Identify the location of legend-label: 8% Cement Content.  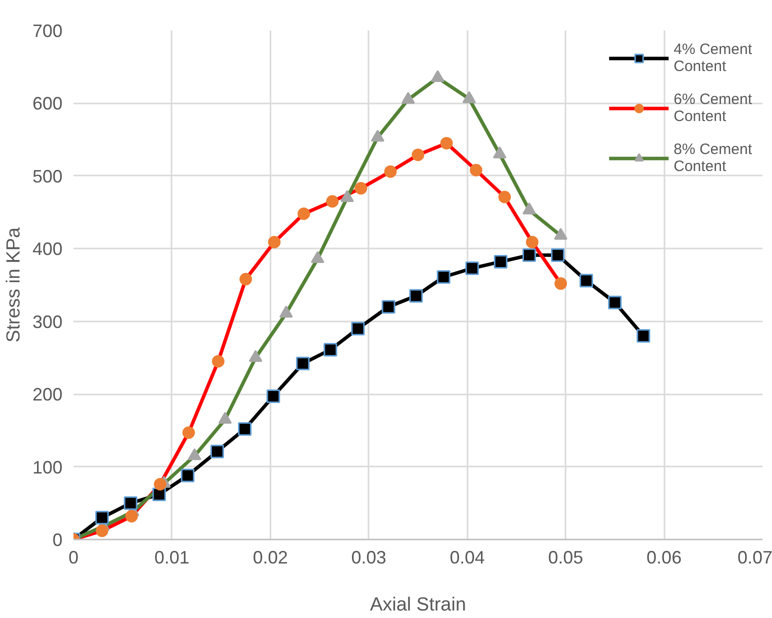
(713, 158).